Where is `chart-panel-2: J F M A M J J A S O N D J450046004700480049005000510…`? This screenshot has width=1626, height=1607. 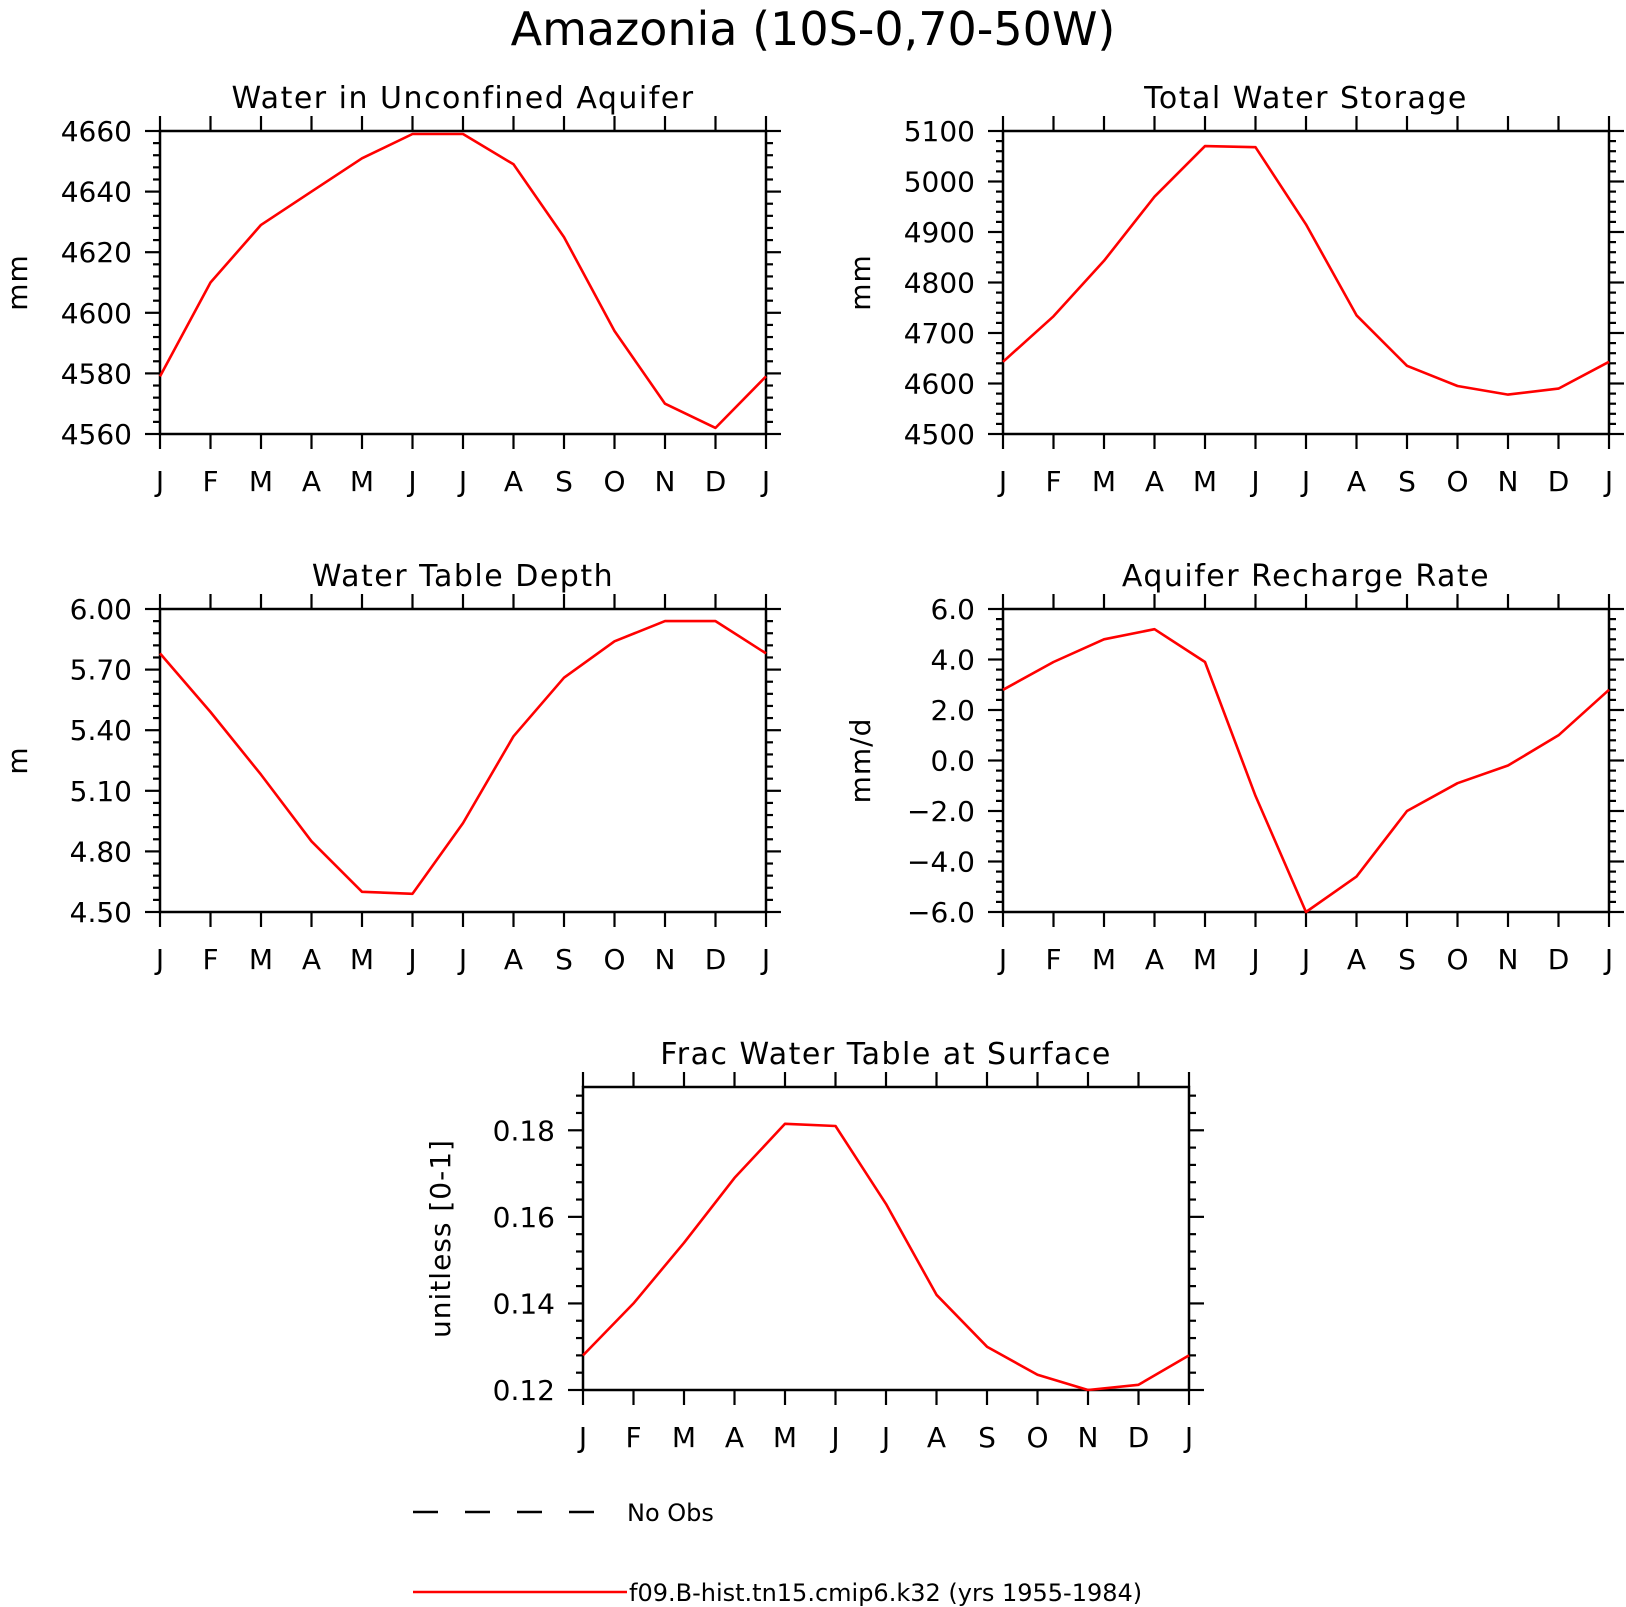
chart-panel-2: J F M A M J J A S O N D J450046004700480049005000510… is located at coordinates (1234, 289).